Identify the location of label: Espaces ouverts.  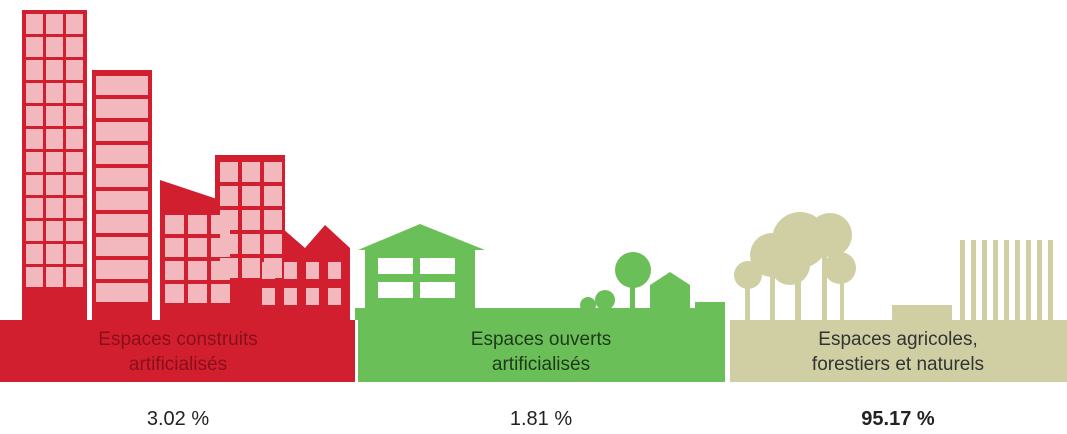
(541, 339).